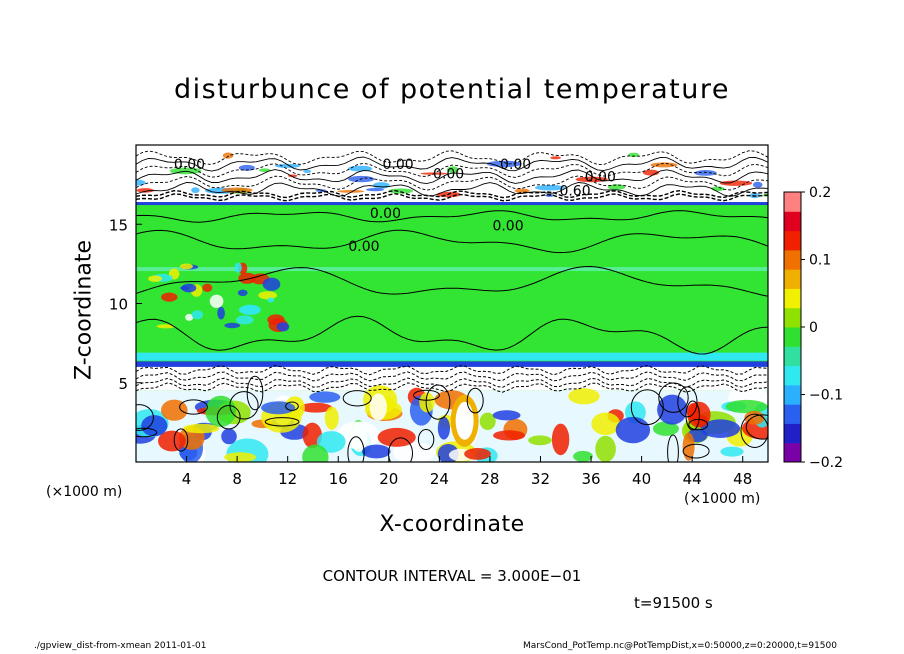  What do you see at coordinates (237, 479) in the screenshot?
I see `x-tick-label: 8` at bounding box center [237, 479].